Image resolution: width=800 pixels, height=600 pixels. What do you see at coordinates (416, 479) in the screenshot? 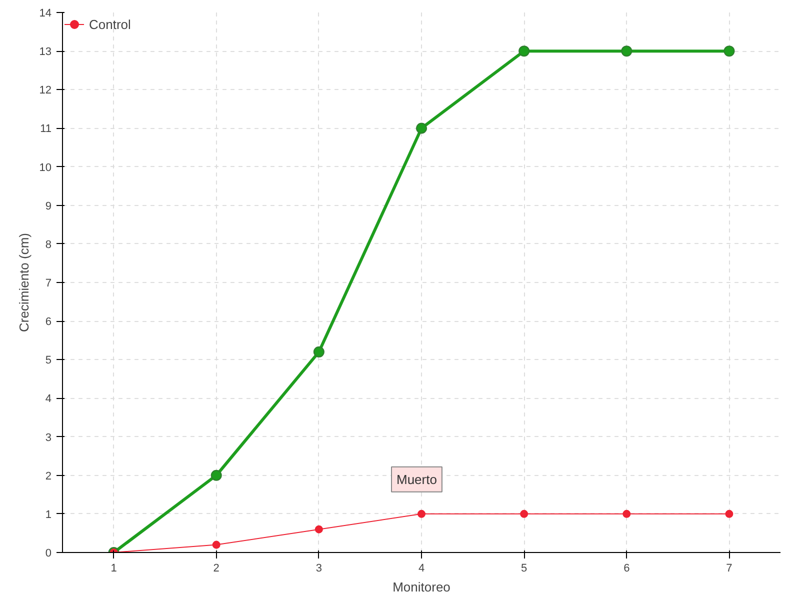
I see `annotation: Muerto` at bounding box center [416, 479].